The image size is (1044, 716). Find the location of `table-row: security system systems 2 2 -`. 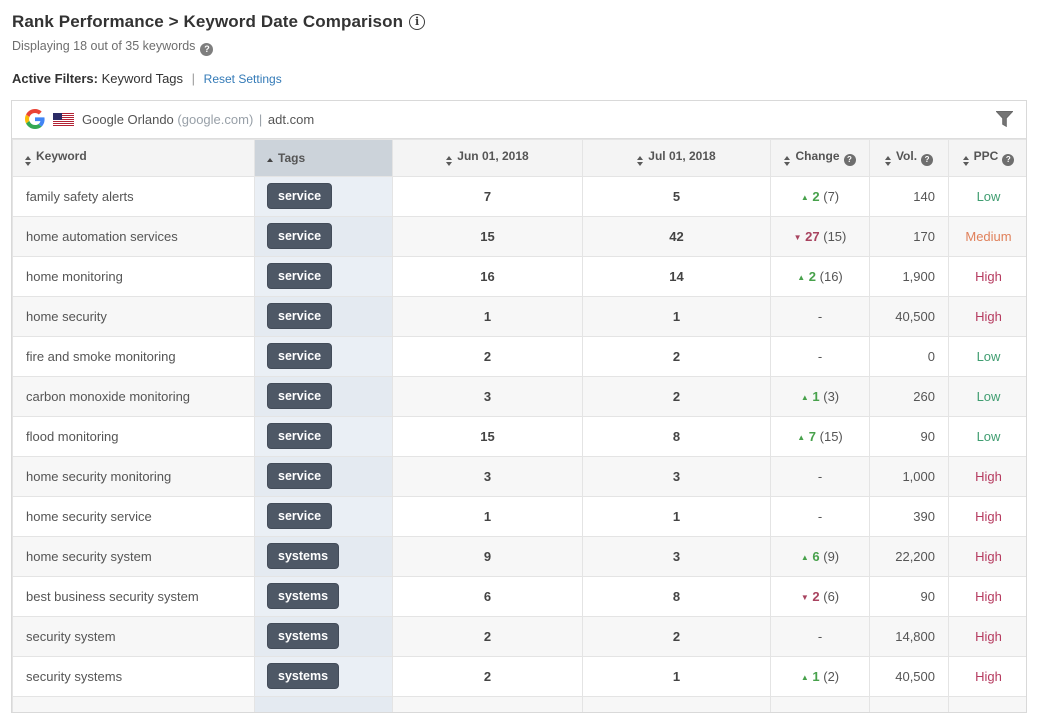

table-row: security system systems 2 2 - is located at coordinates (519, 636).